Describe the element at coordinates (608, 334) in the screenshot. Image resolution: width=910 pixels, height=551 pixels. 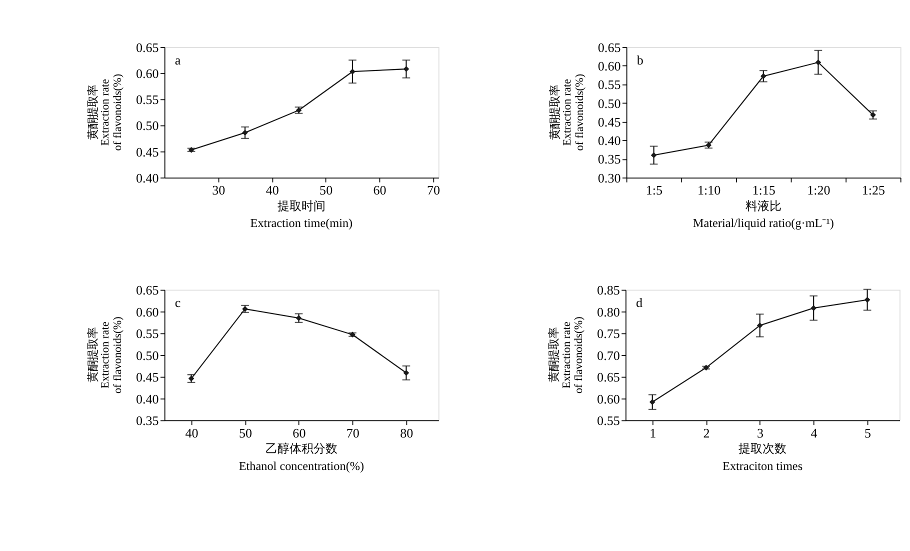
I see `y-tick-label: 0.75` at that location.